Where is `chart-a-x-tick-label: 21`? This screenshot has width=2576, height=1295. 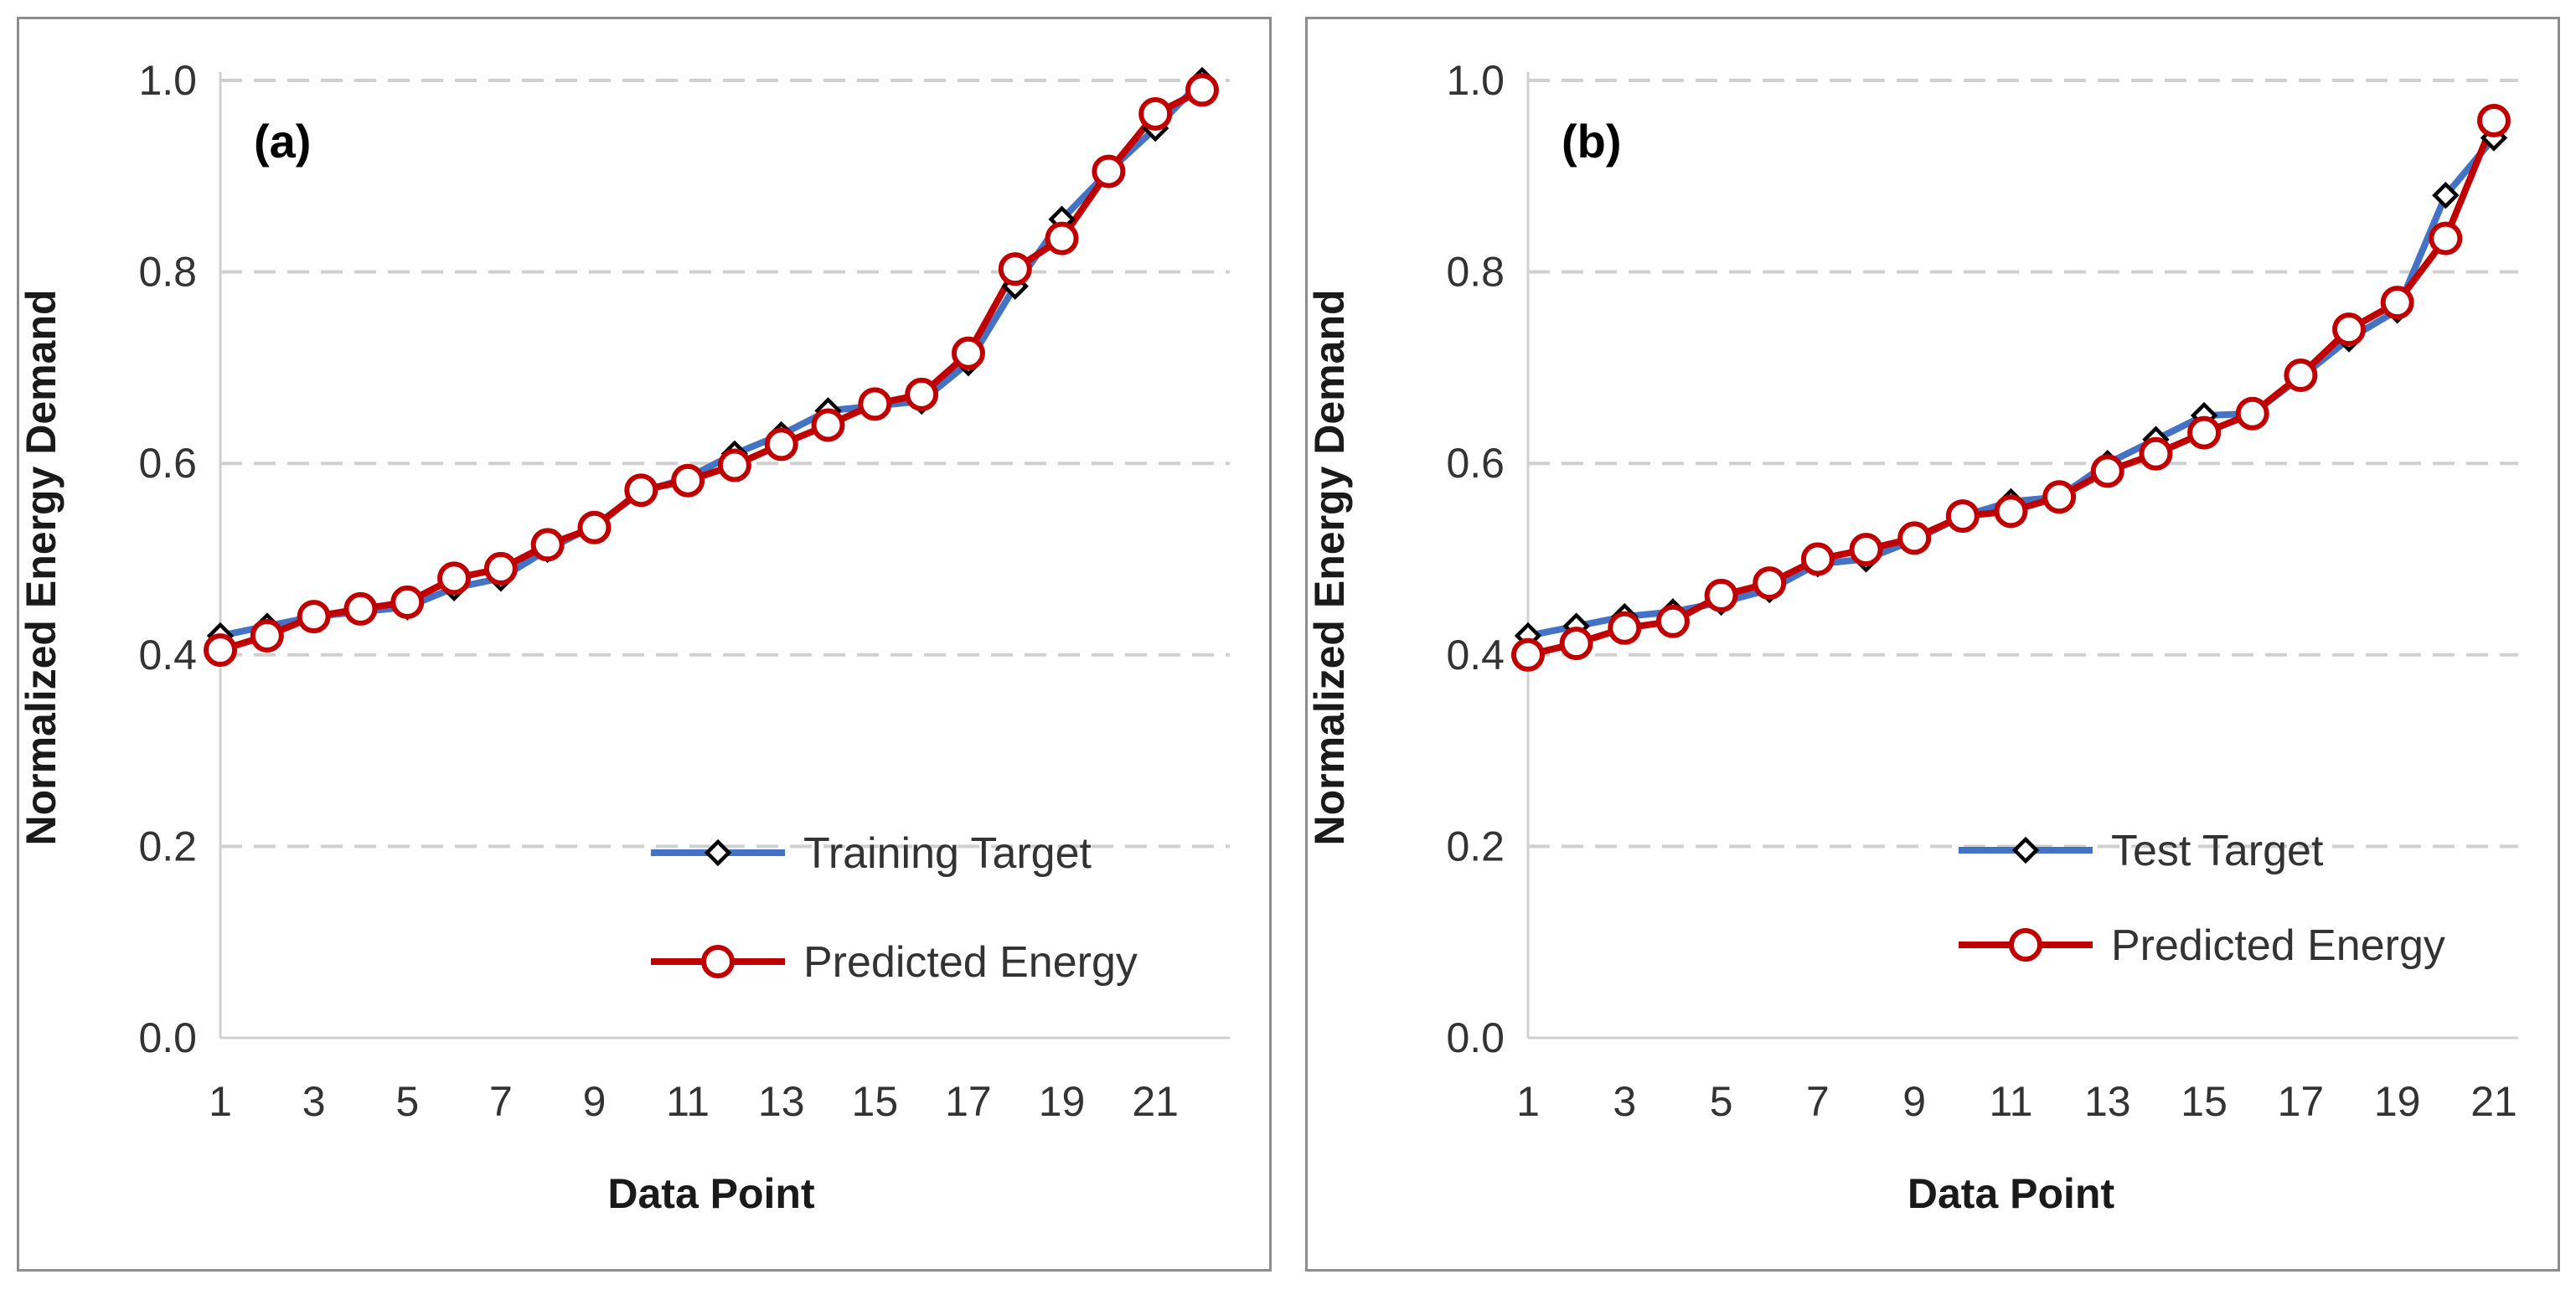 chart-a-x-tick-label: 21 is located at coordinates (1155, 1101).